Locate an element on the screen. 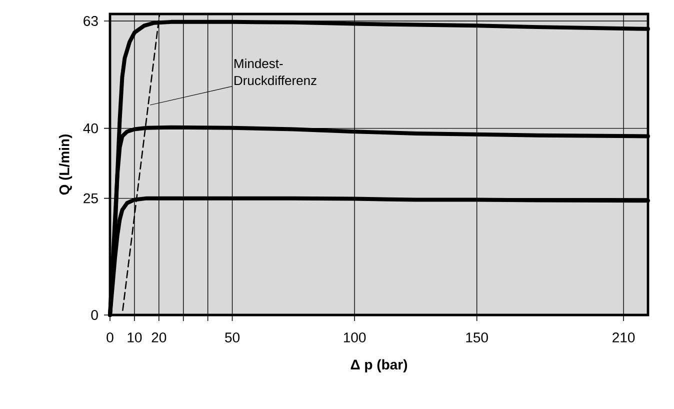 This screenshot has height=409, width=674. x-tick-label: 20 is located at coordinates (159, 337).